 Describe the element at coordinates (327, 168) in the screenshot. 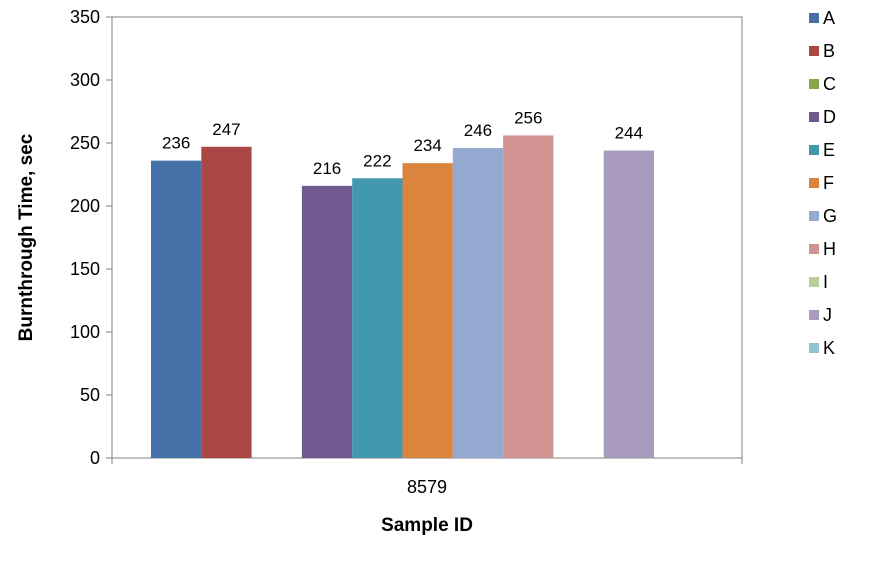

I see `data-label-d: 216` at that location.